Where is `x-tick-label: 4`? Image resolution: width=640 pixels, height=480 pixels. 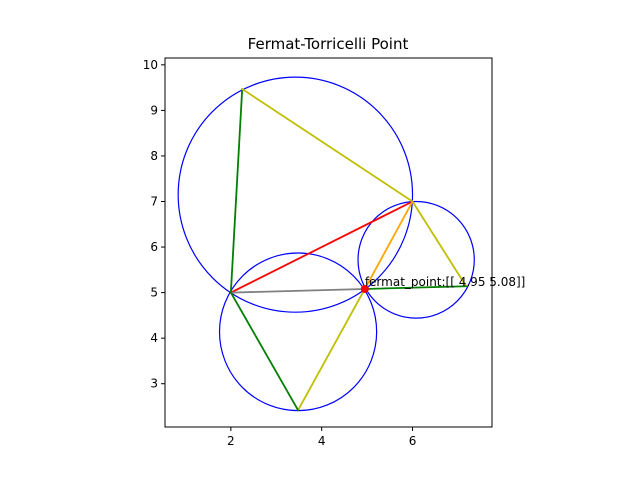 x-tick-label: 4 is located at coordinates (322, 441).